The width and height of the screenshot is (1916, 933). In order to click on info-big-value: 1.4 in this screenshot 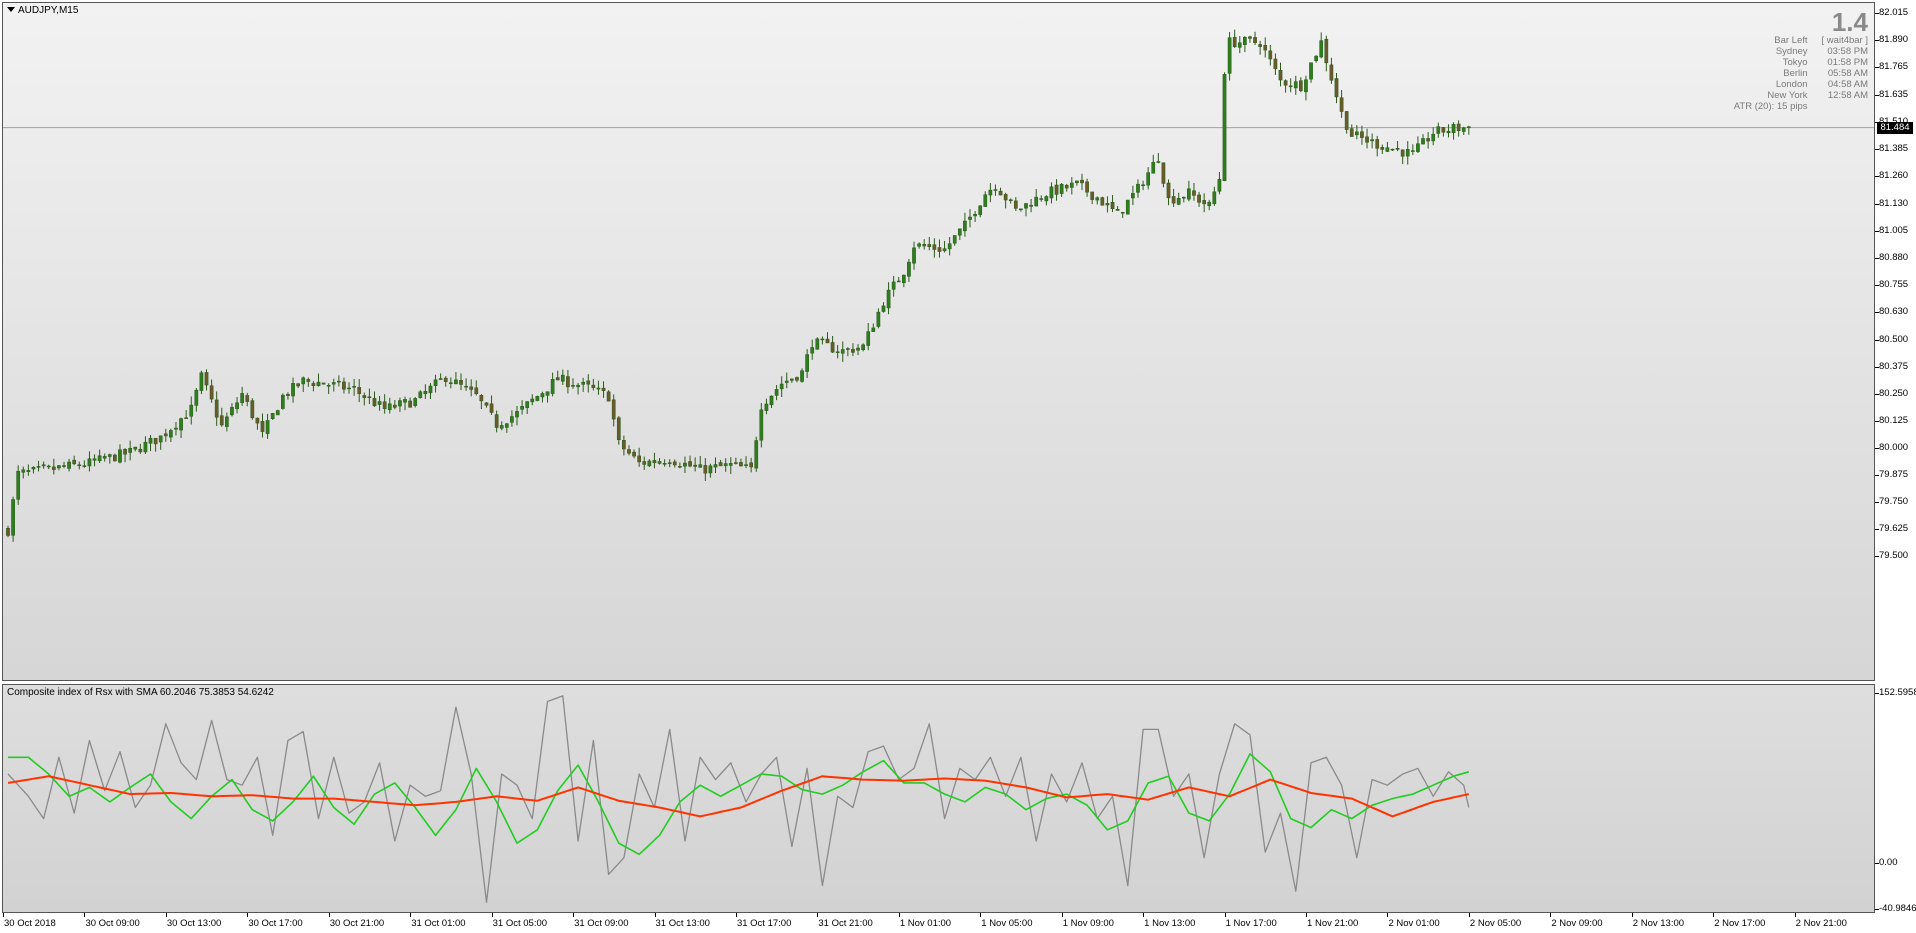, I will do `click(1849, 22)`.